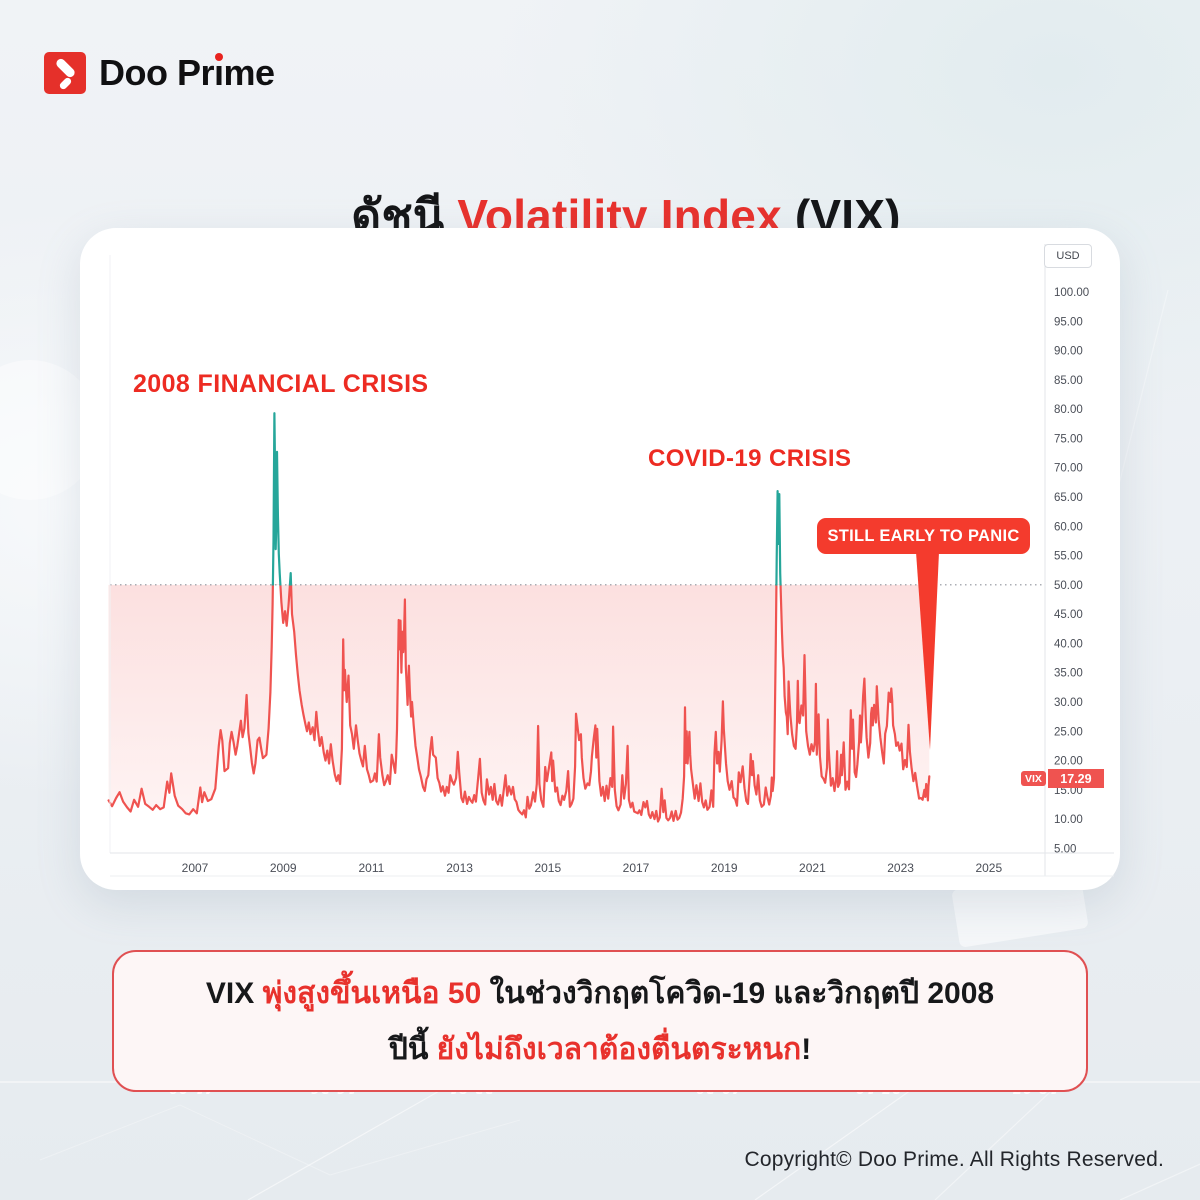 The width and height of the screenshot is (1200, 1200). Describe the element at coordinates (1068, 615) in the screenshot. I see `y-tick-label: 45.00` at that location.